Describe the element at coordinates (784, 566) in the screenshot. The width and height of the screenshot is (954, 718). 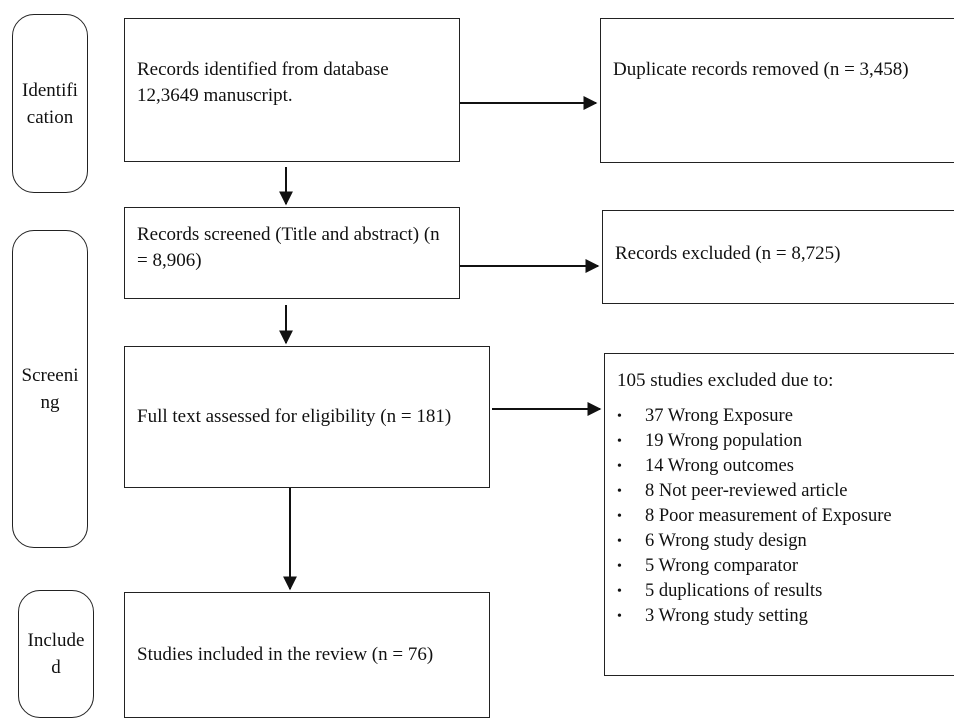
I see `exclusion-reason-item: 5 Wrong comparator` at that location.